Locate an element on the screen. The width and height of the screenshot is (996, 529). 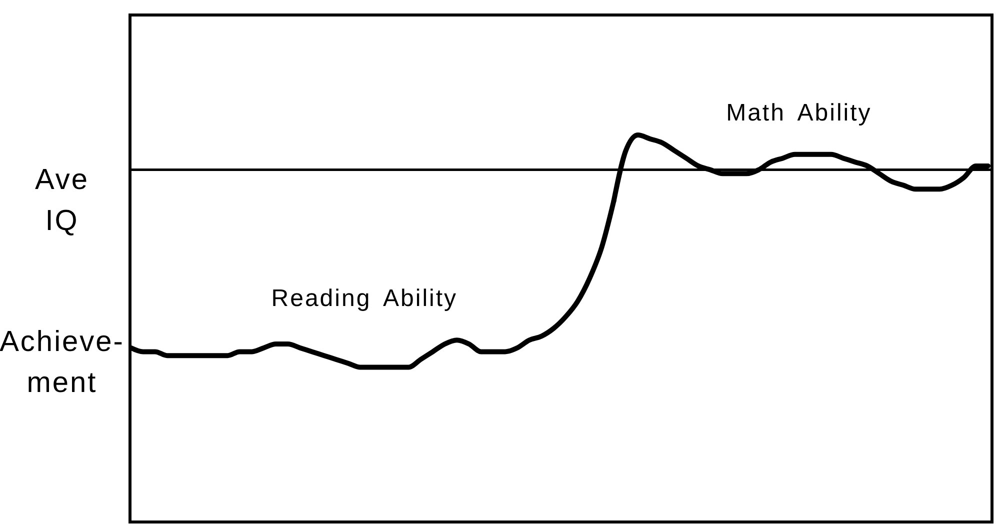
ref-line-label: Ave IQ is located at coordinates (62, 200).